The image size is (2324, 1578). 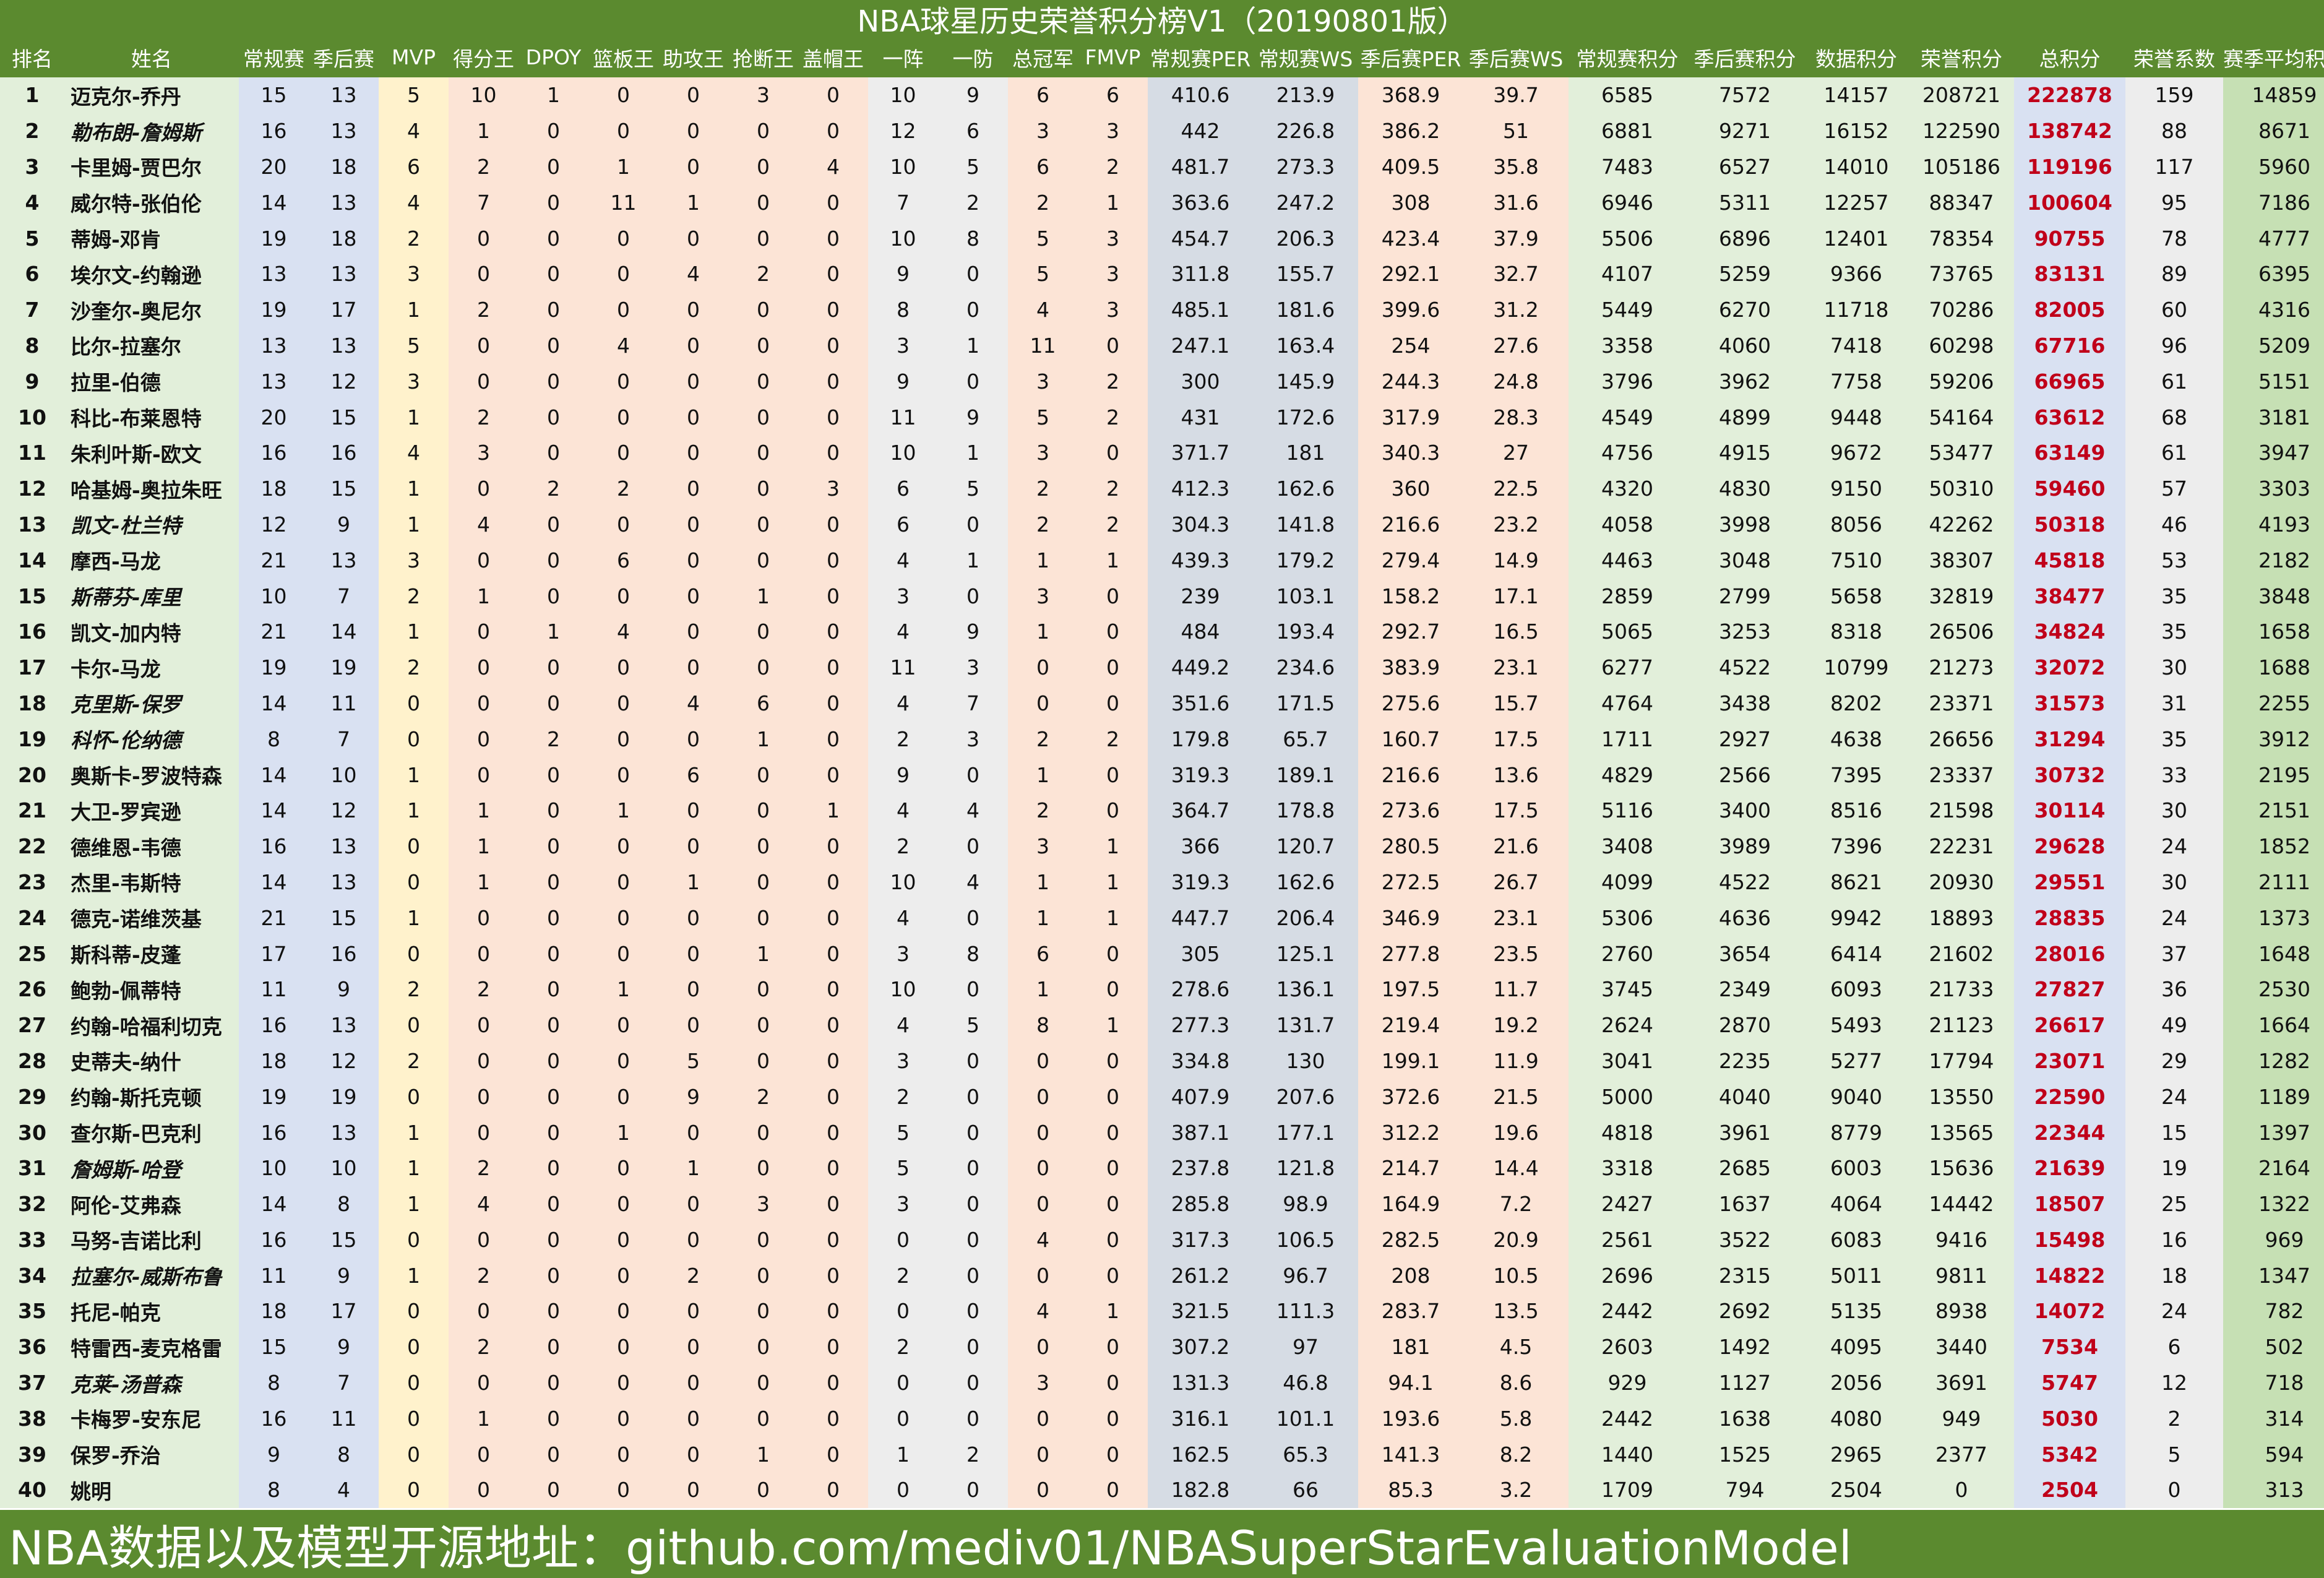 I want to click on table-cell: 14, so click(x=274, y=882).